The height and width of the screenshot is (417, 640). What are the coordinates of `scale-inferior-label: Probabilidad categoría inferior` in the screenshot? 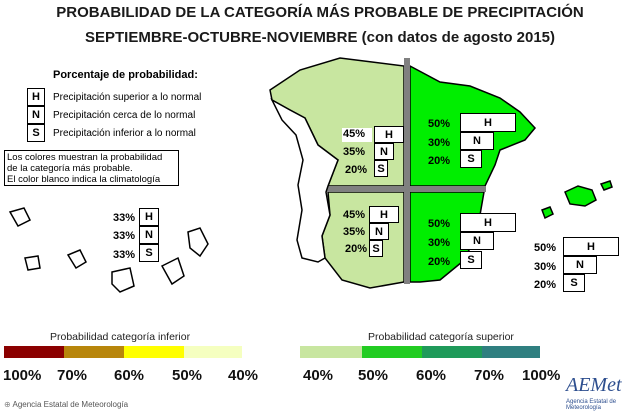 It's located at (120, 337).